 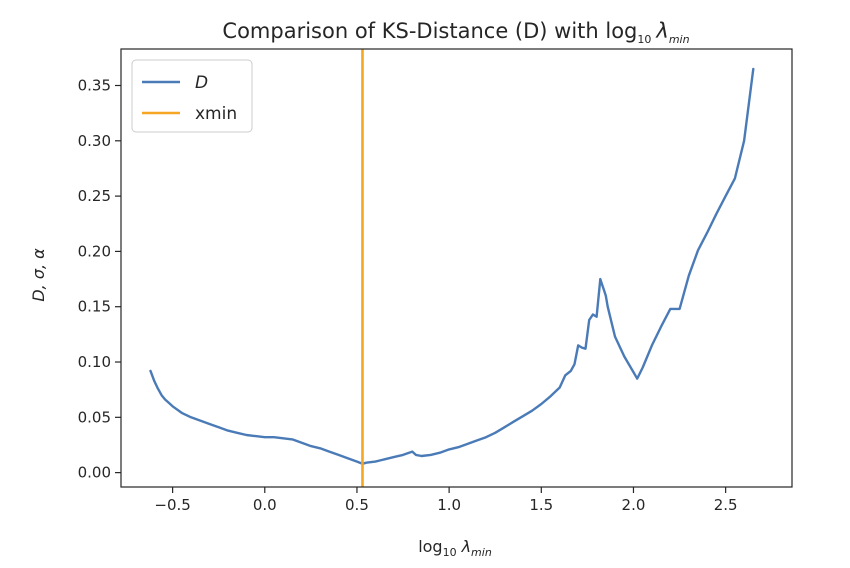 What do you see at coordinates (172, 505) in the screenshot?
I see `x-tick-label: −0.5` at bounding box center [172, 505].